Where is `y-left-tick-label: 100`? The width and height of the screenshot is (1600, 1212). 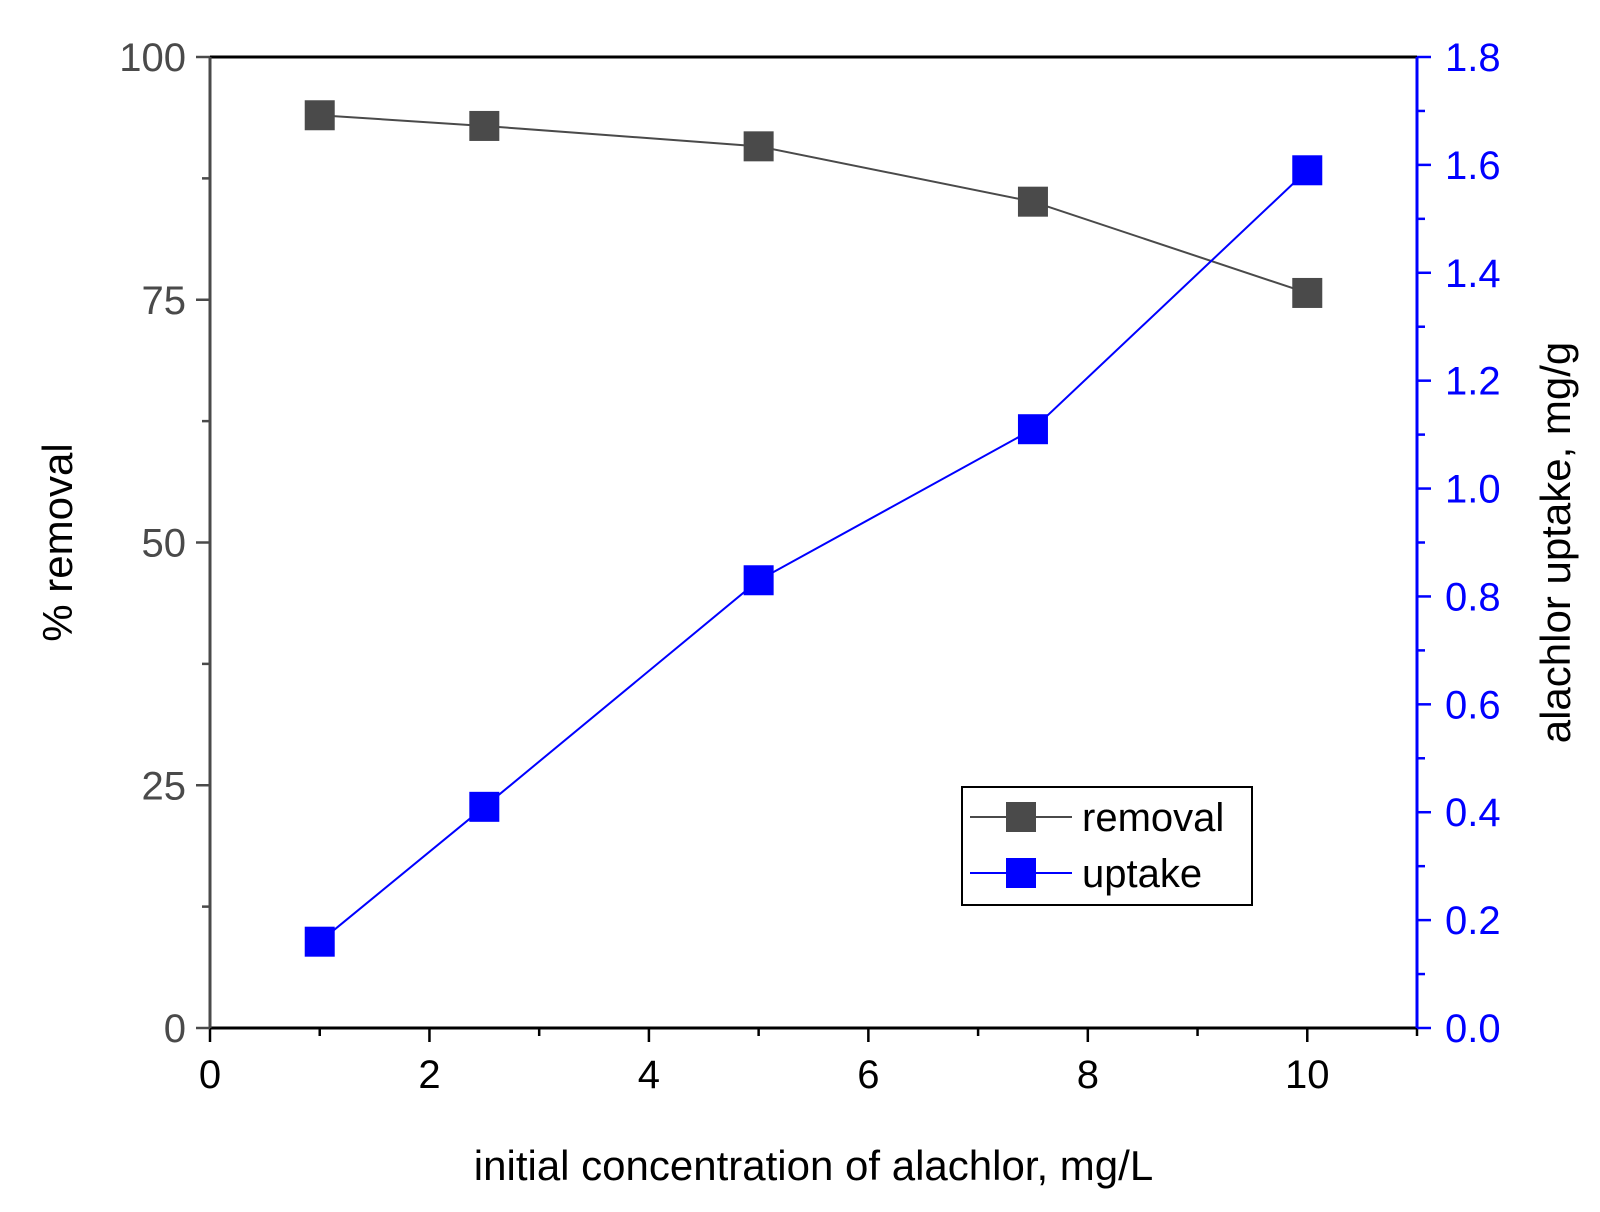 y-left-tick-label: 100 is located at coordinates (152, 58).